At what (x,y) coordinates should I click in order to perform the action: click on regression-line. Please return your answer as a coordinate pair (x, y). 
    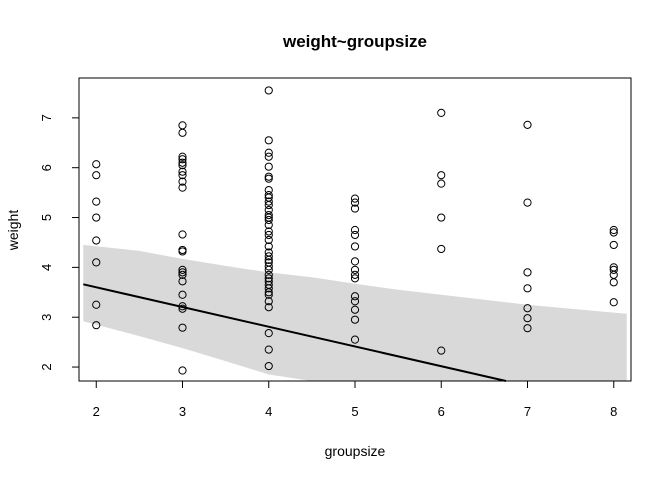
    Looking at the image, I should click on (295, 332).